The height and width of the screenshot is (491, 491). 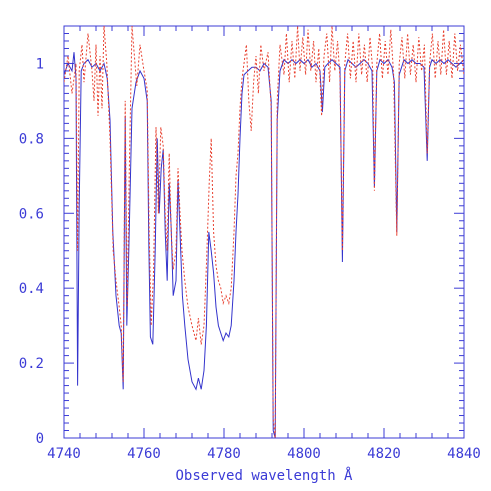 I want to click on y-tick-label: 0.4, so click(x=31, y=289).